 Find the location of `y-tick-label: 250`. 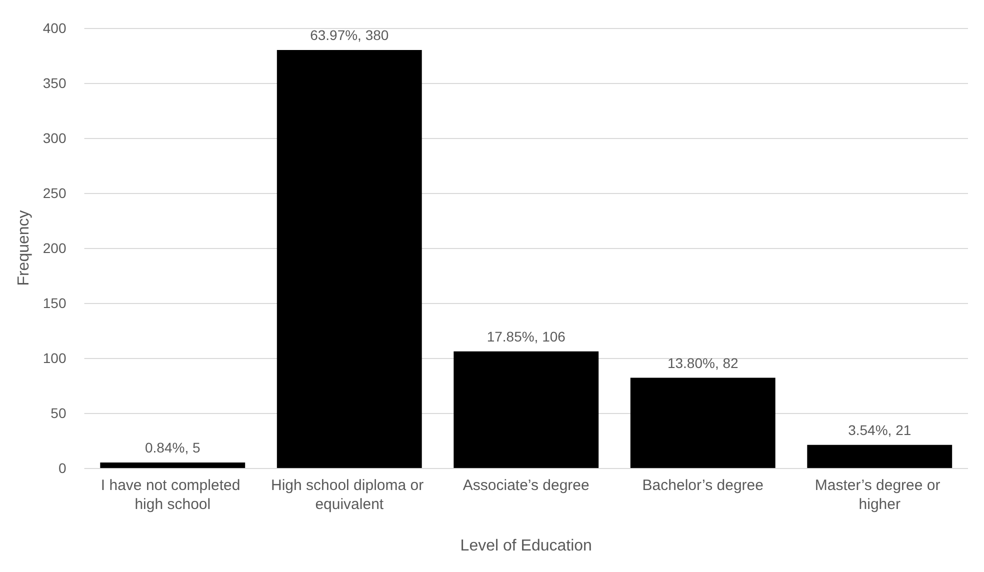

y-tick-label: 250 is located at coordinates (54, 193).